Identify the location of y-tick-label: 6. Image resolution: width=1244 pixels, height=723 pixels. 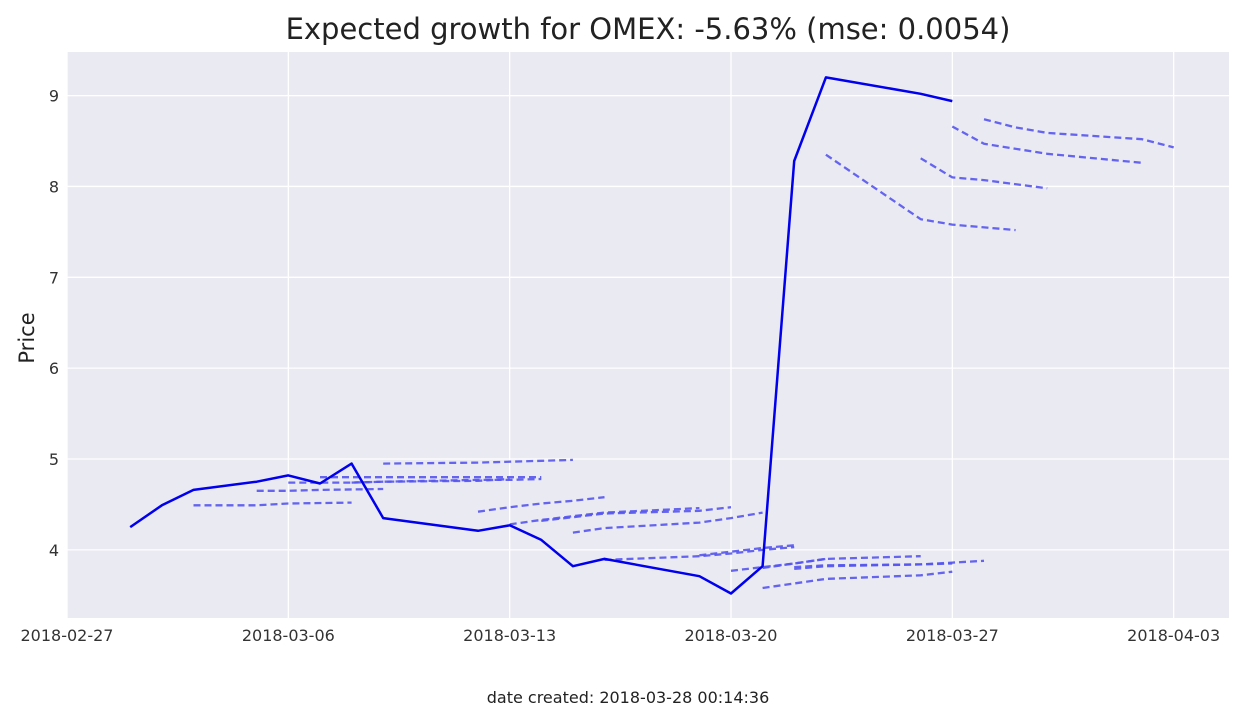
(54, 368).